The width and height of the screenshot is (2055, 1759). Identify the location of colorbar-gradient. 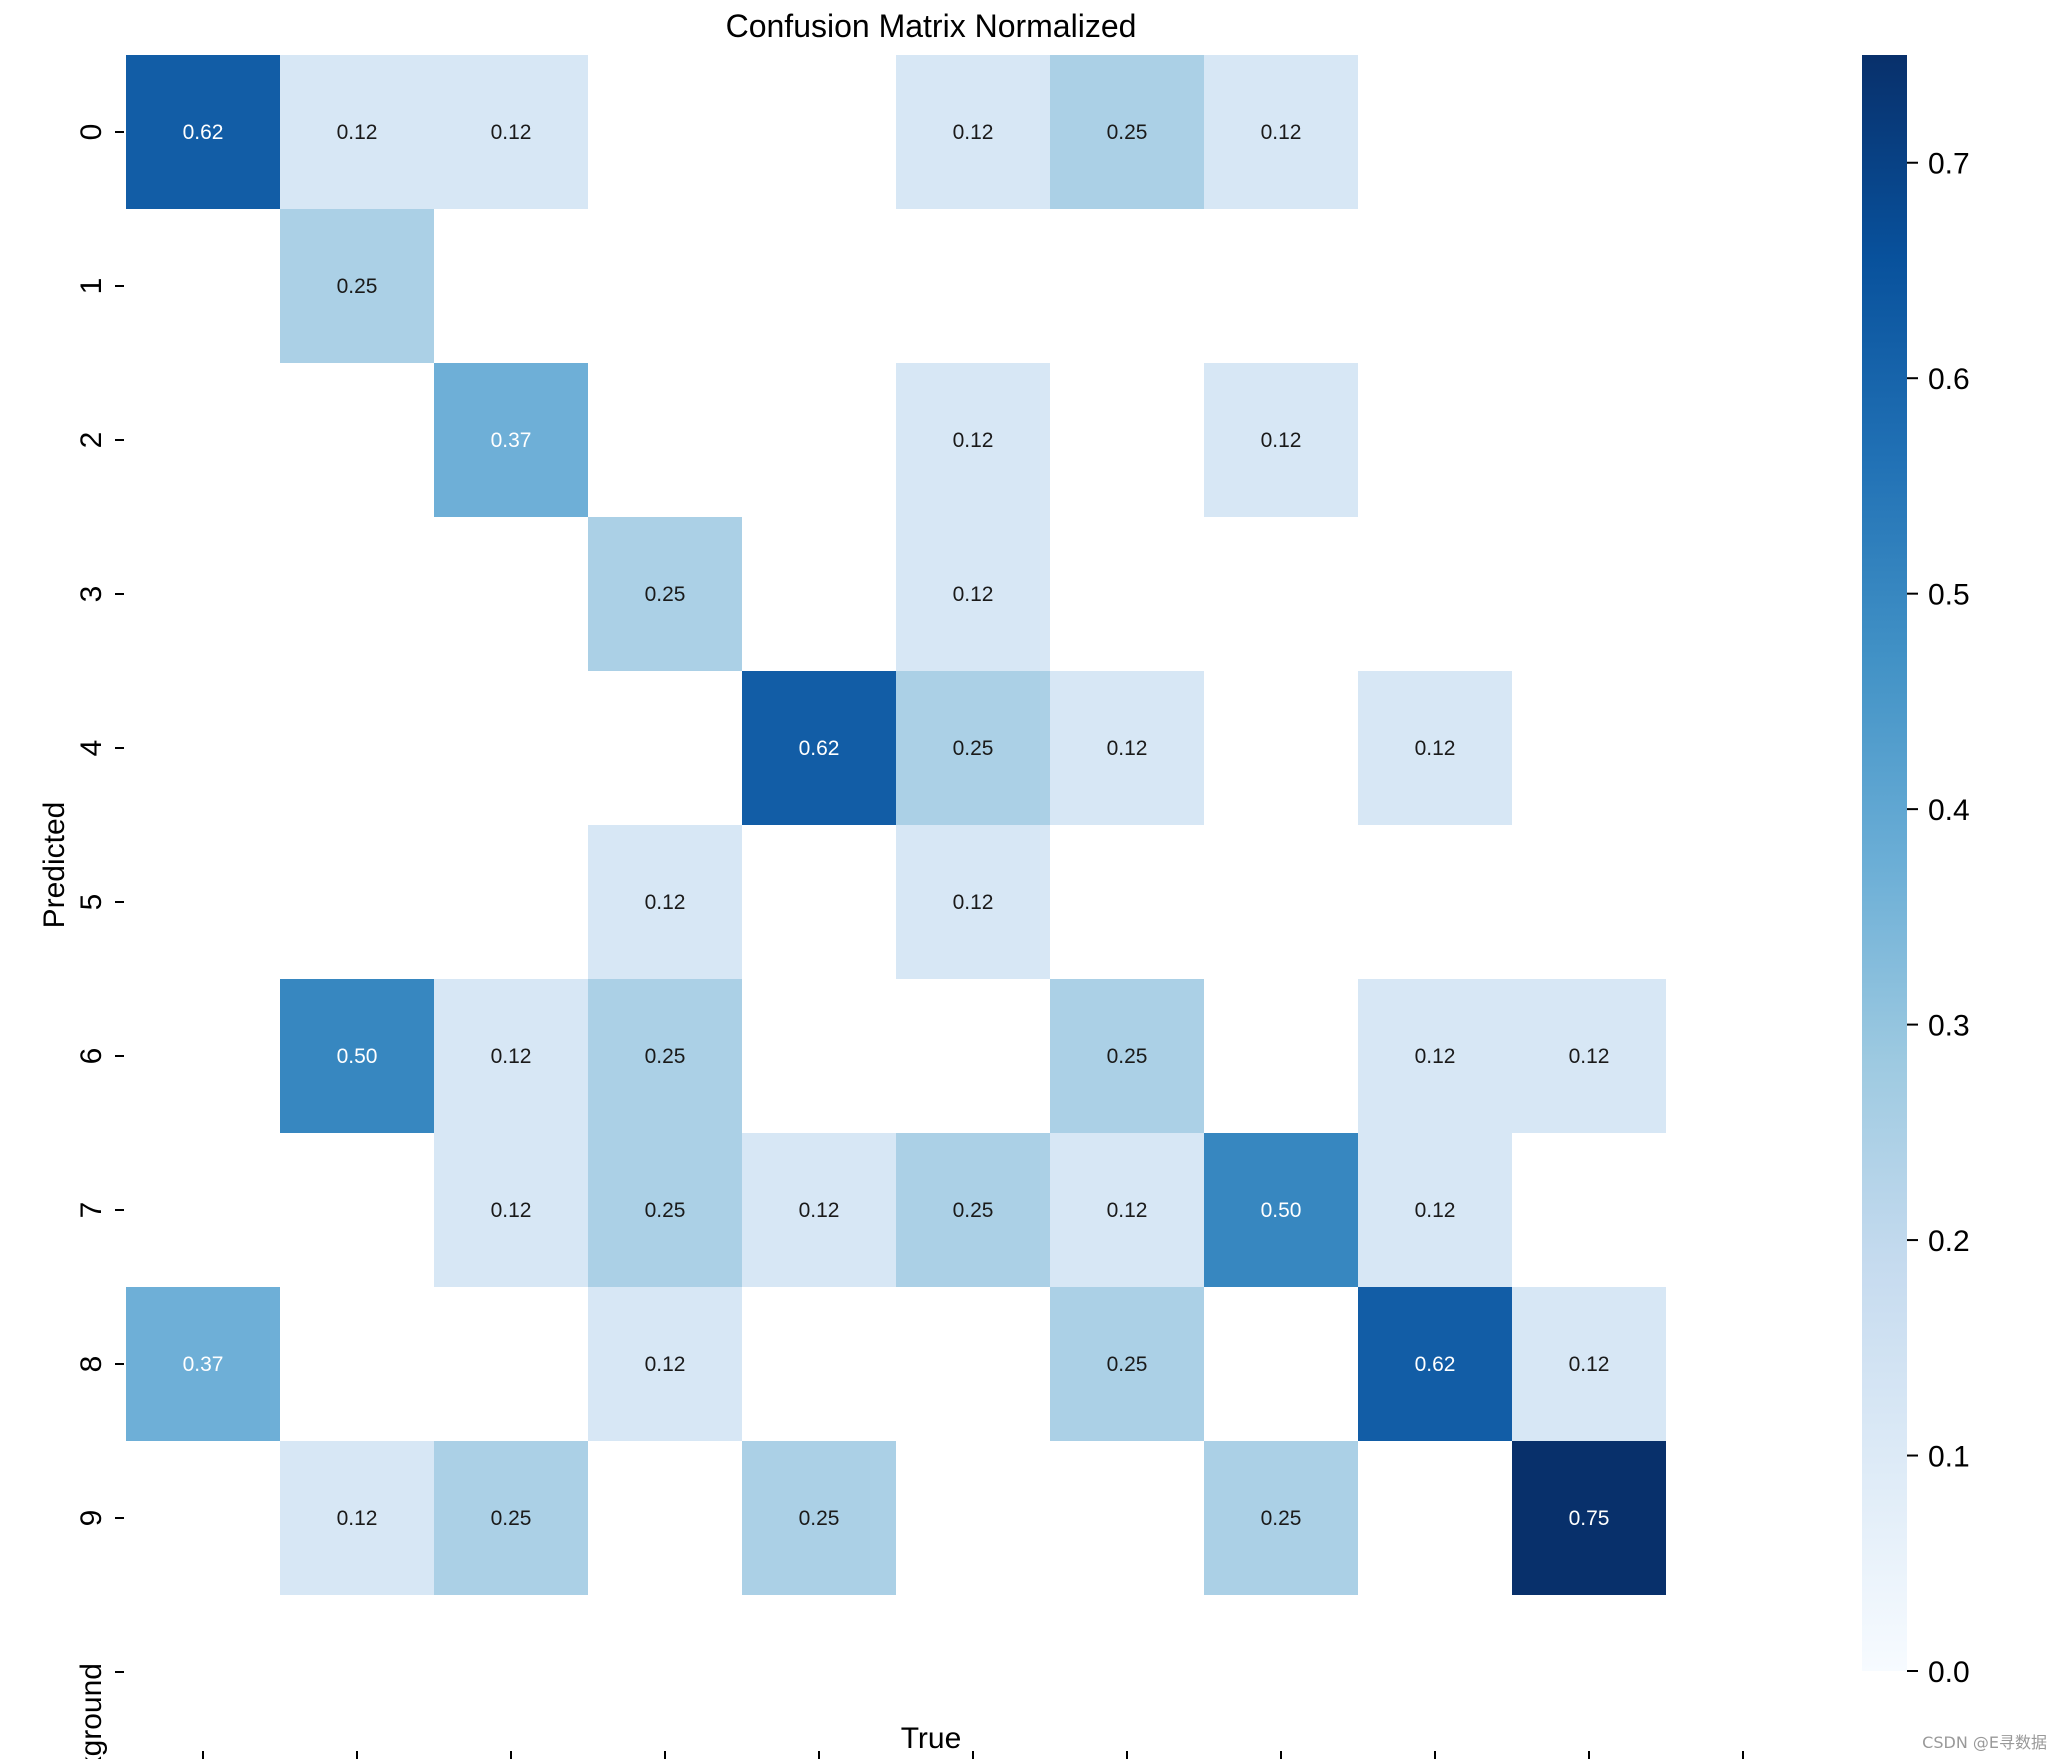
(1884, 863).